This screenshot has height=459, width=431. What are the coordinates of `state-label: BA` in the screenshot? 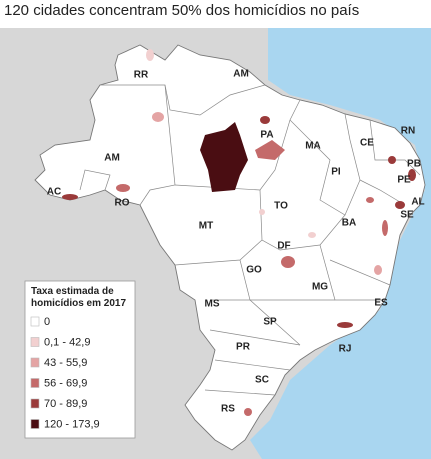 It's located at (349, 223).